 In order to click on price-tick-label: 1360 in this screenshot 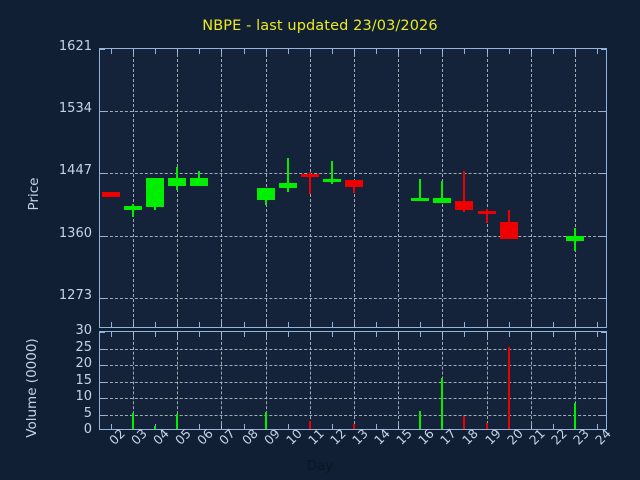, I will do `click(75, 233)`.